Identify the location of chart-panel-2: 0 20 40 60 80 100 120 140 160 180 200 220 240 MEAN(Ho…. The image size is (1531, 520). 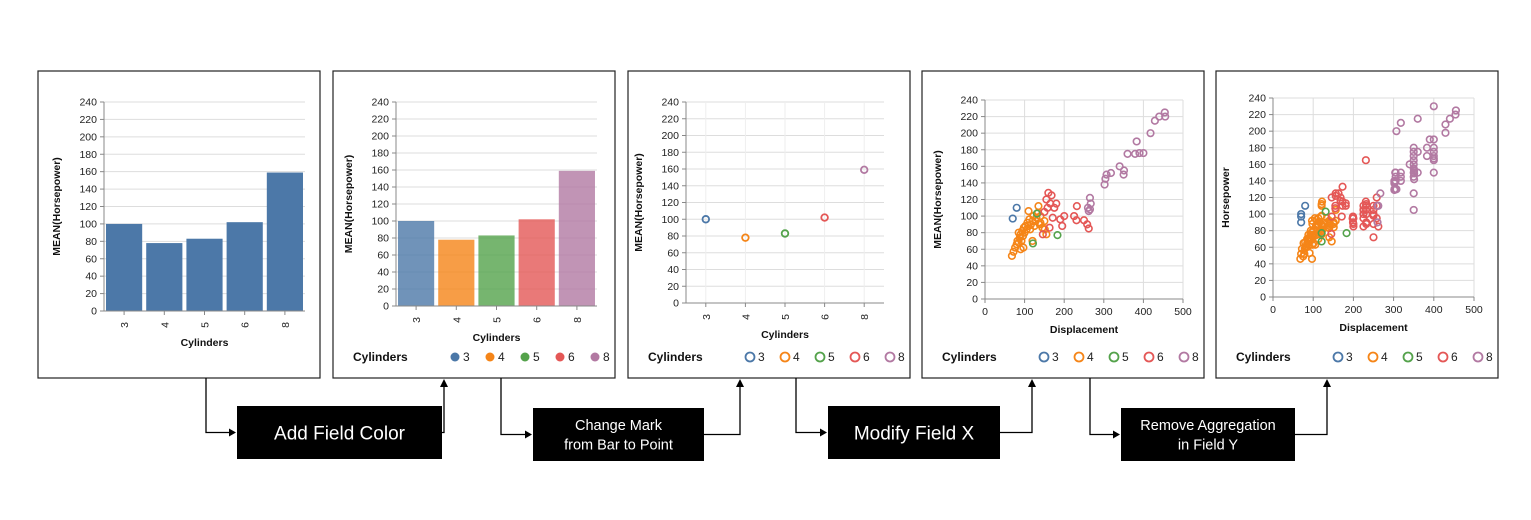
(474, 224).